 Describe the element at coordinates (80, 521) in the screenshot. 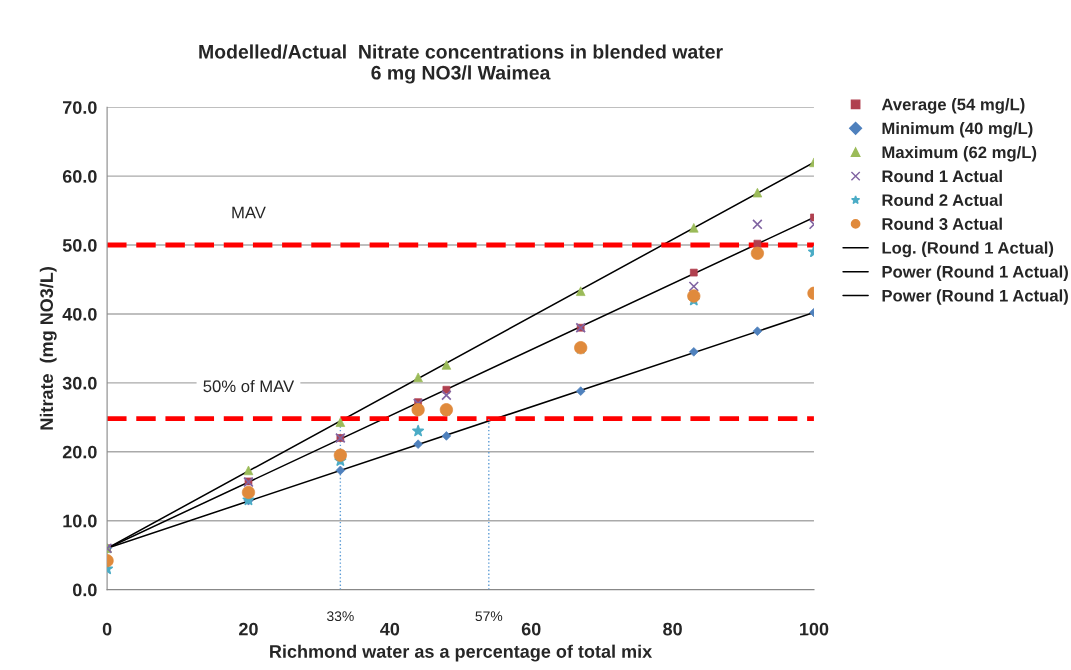

I see `y-tick-label: 10.0` at that location.